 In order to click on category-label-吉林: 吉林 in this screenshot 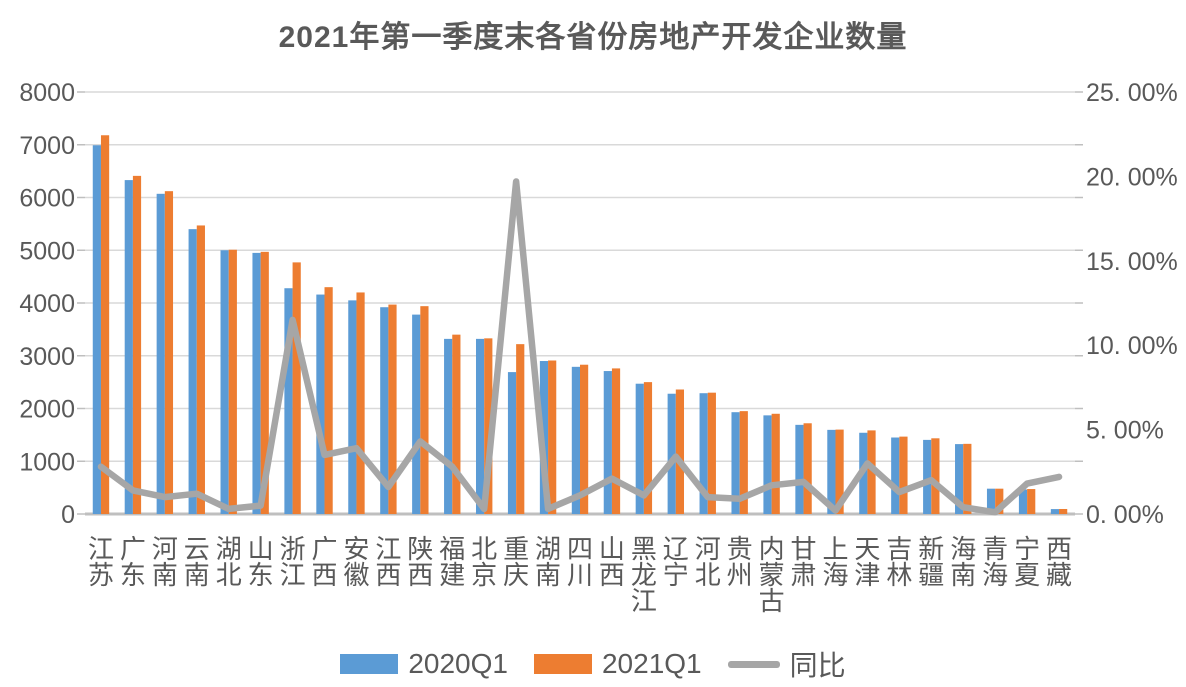, I will do `click(899, 562)`.